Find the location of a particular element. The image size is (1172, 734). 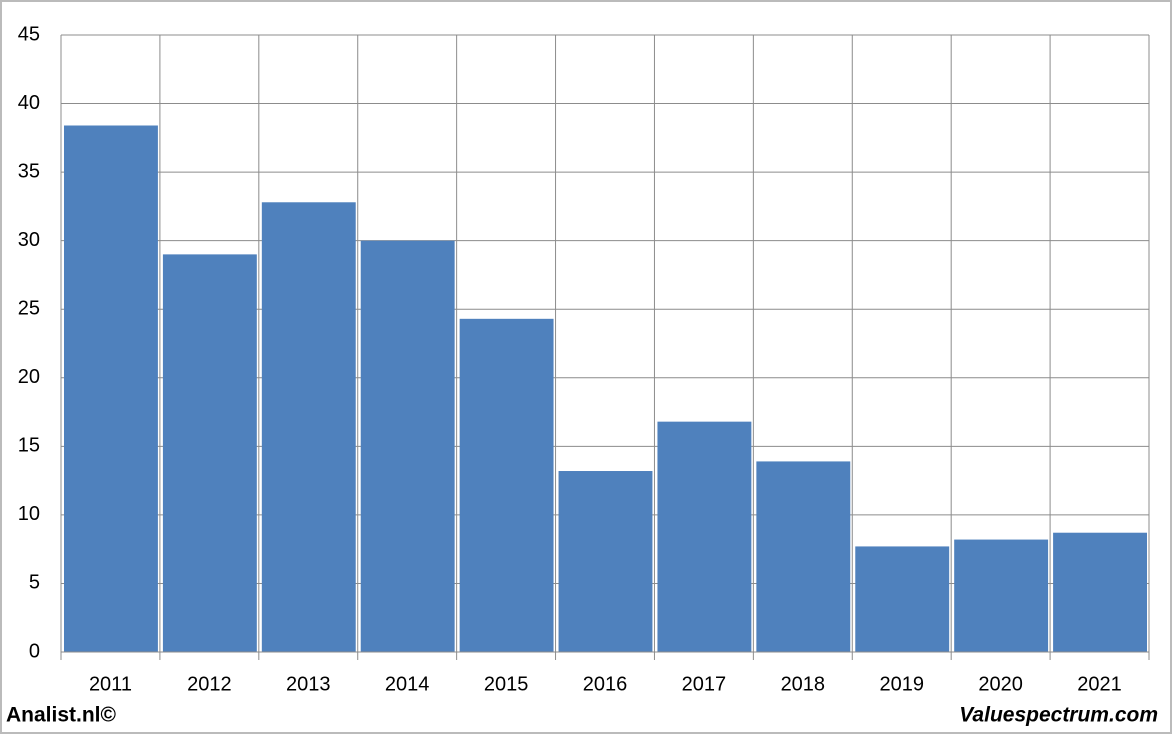

x-tick-label: 2015 is located at coordinates (506, 684).